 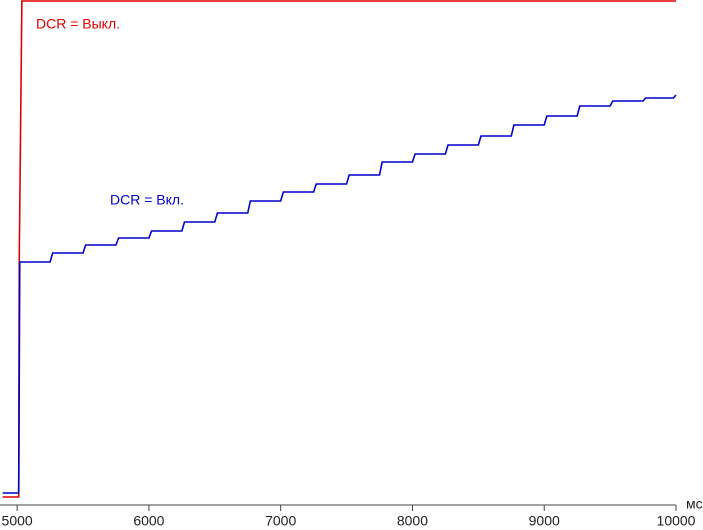 I want to click on x-tick-label: 6000, so click(x=148, y=521).